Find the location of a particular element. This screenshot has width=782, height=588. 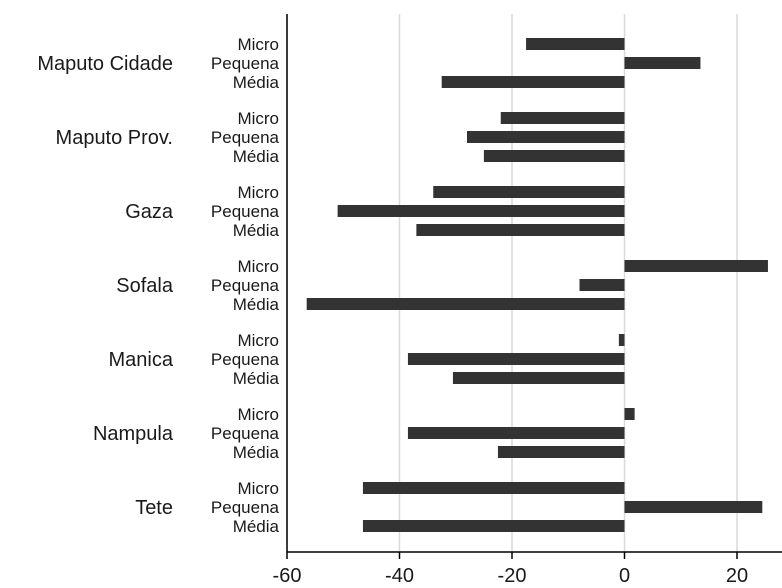

x-tick-label: -20 is located at coordinates (512, 576).